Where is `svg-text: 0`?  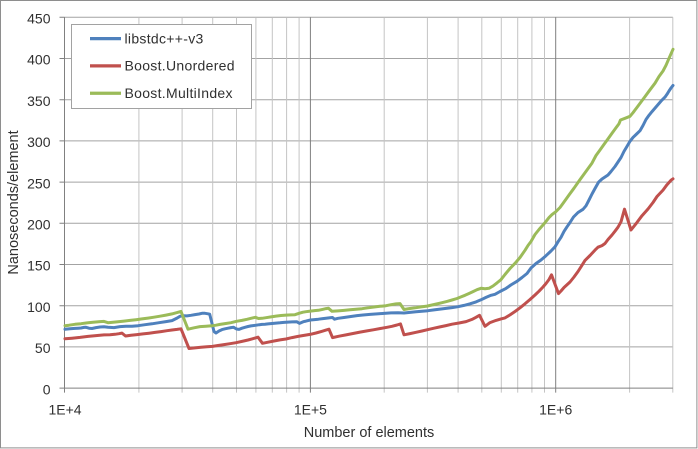 svg-text: 0 is located at coordinates (47, 389).